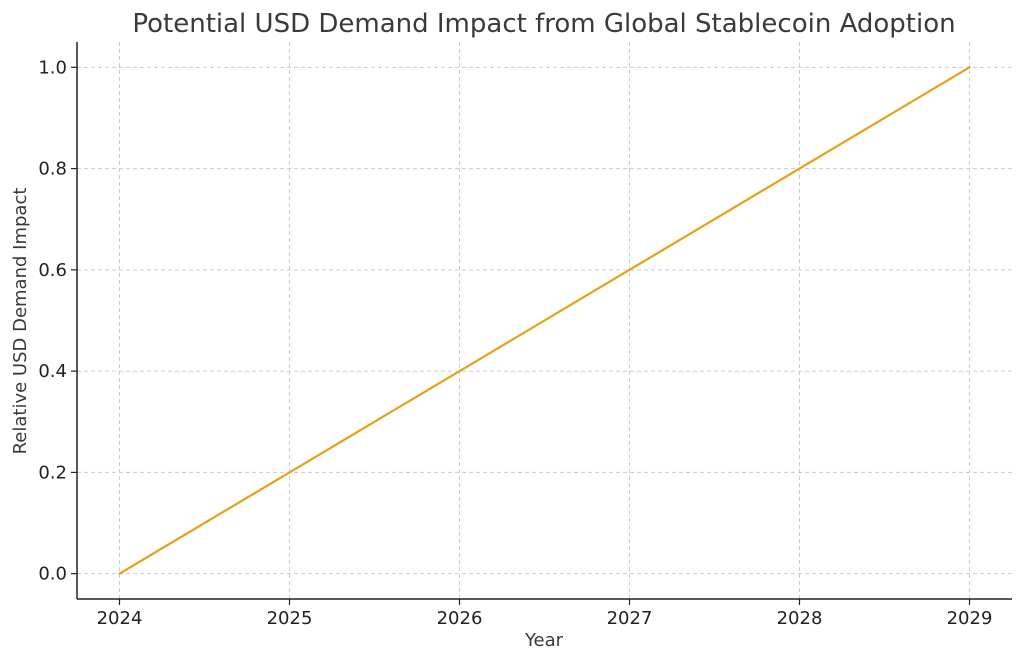 This screenshot has width=1024, height=664. I want to click on y-tick-label: 1.0, so click(52, 67).